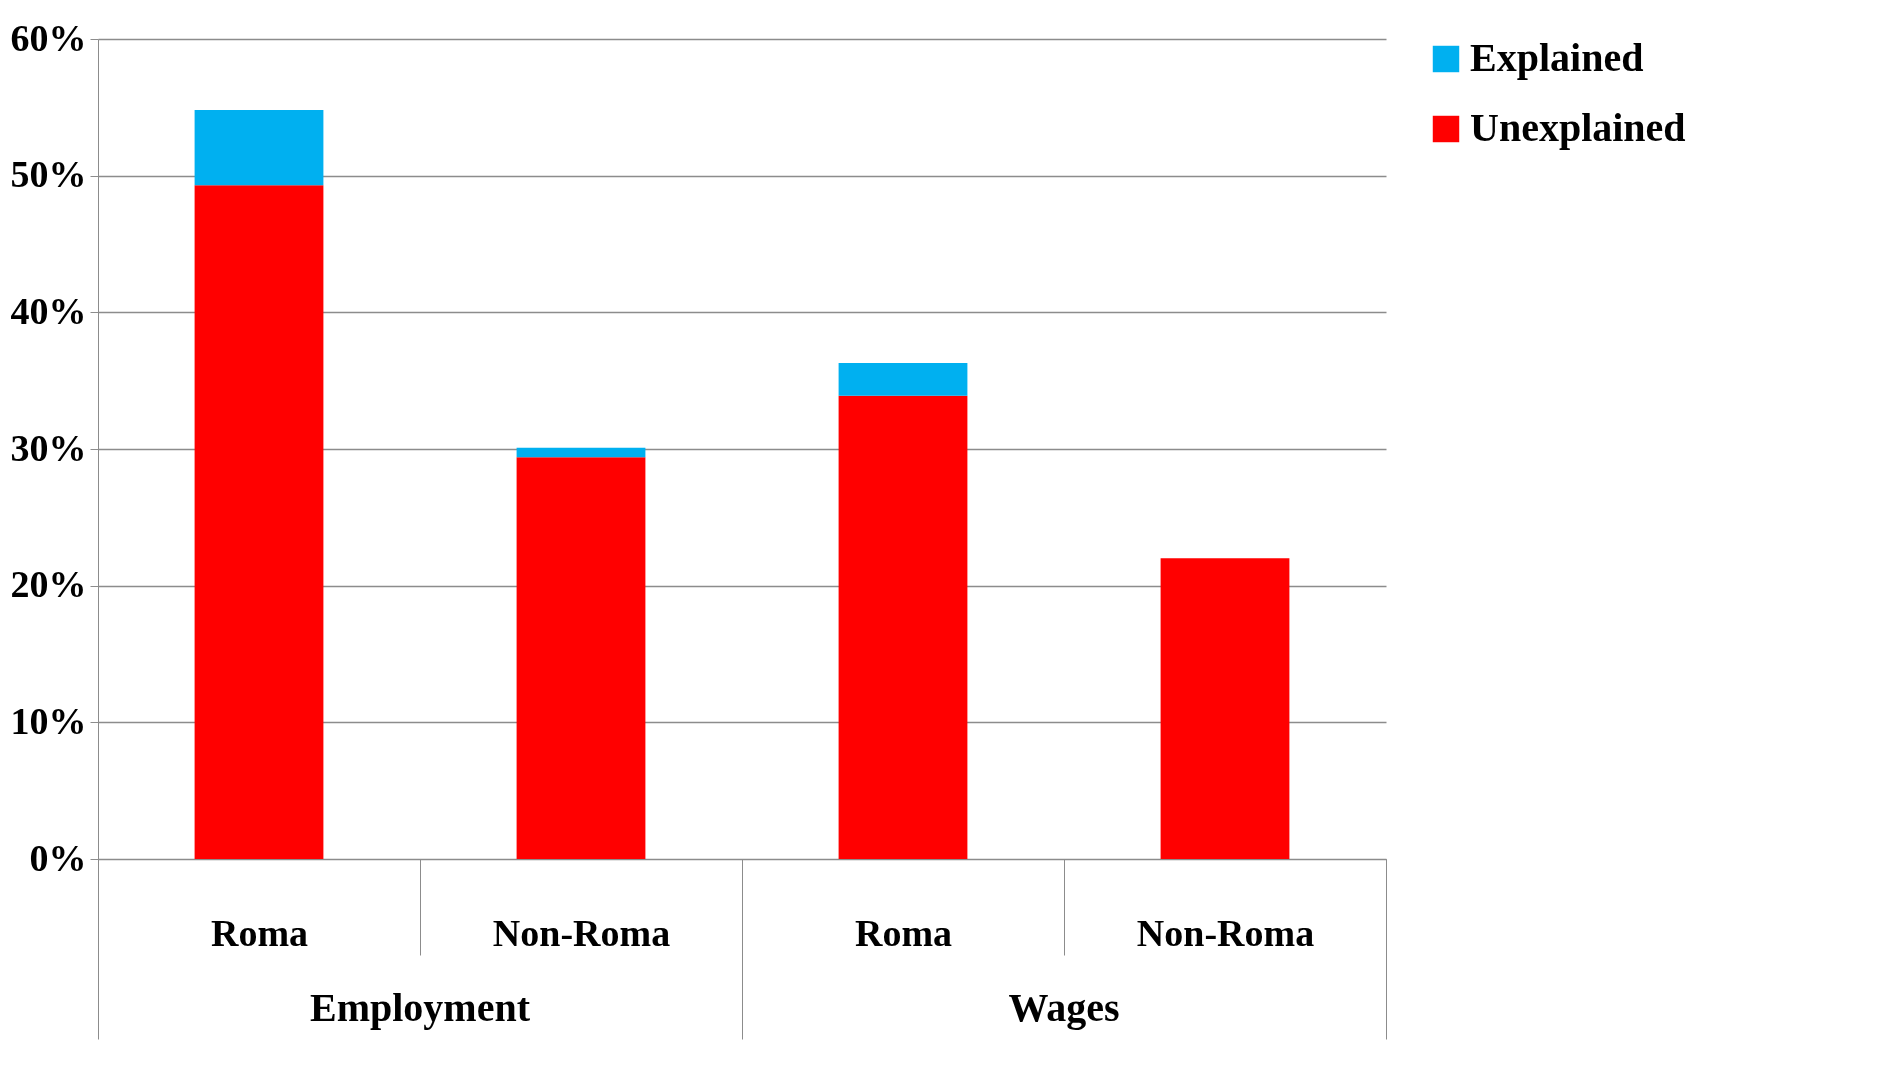 Image resolution: width=1879 pixels, height=1089 pixels. Describe the element at coordinates (1578, 127) in the screenshot. I see `legend-label: Unexplained` at that location.